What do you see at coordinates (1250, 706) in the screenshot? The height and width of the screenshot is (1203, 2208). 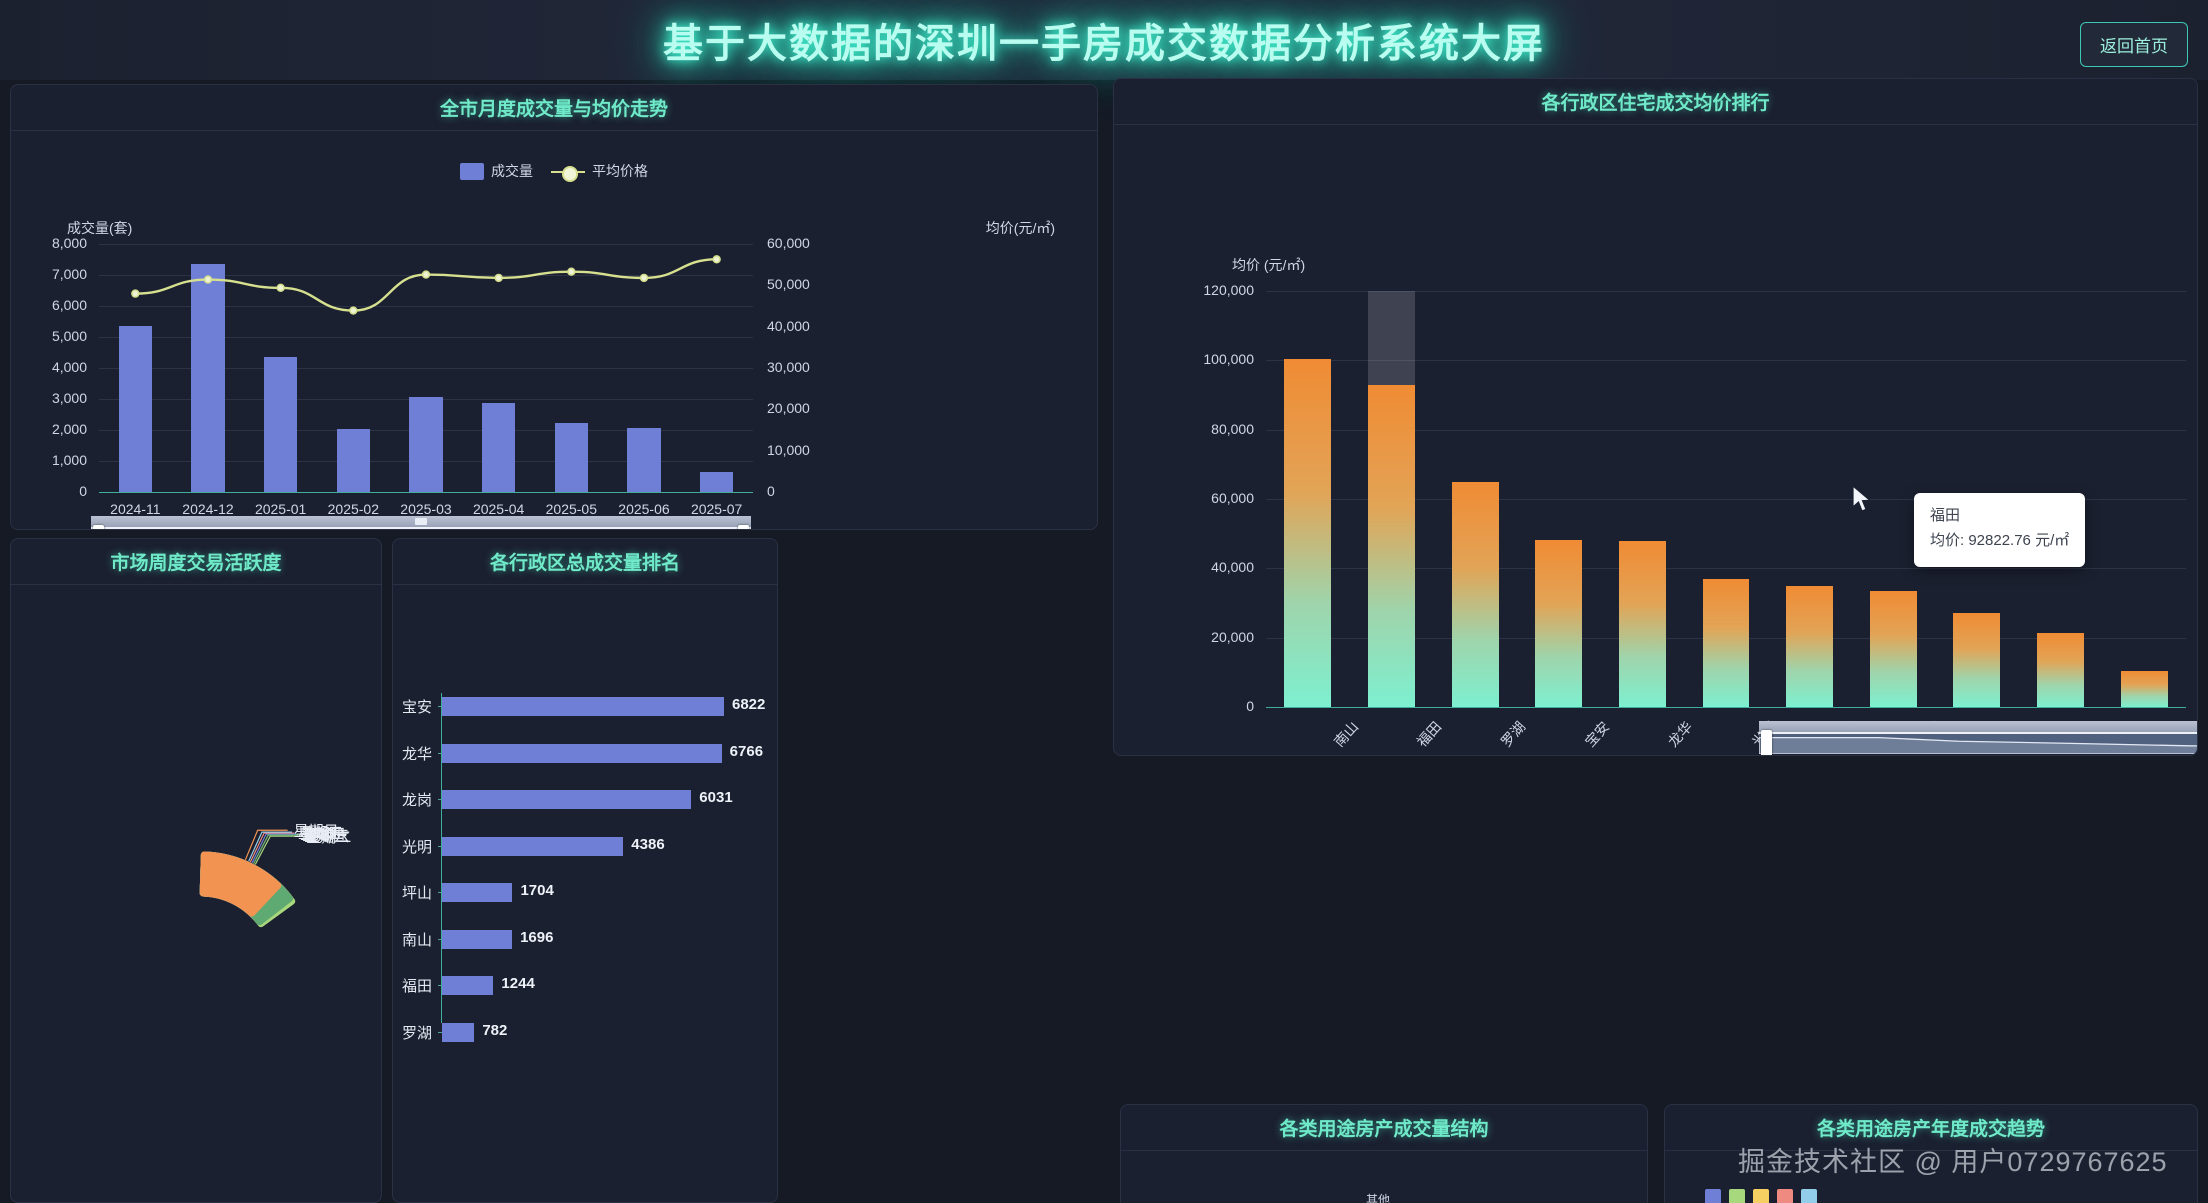 I see `y-axis-tick: 0` at bounding box center [1250, 706].